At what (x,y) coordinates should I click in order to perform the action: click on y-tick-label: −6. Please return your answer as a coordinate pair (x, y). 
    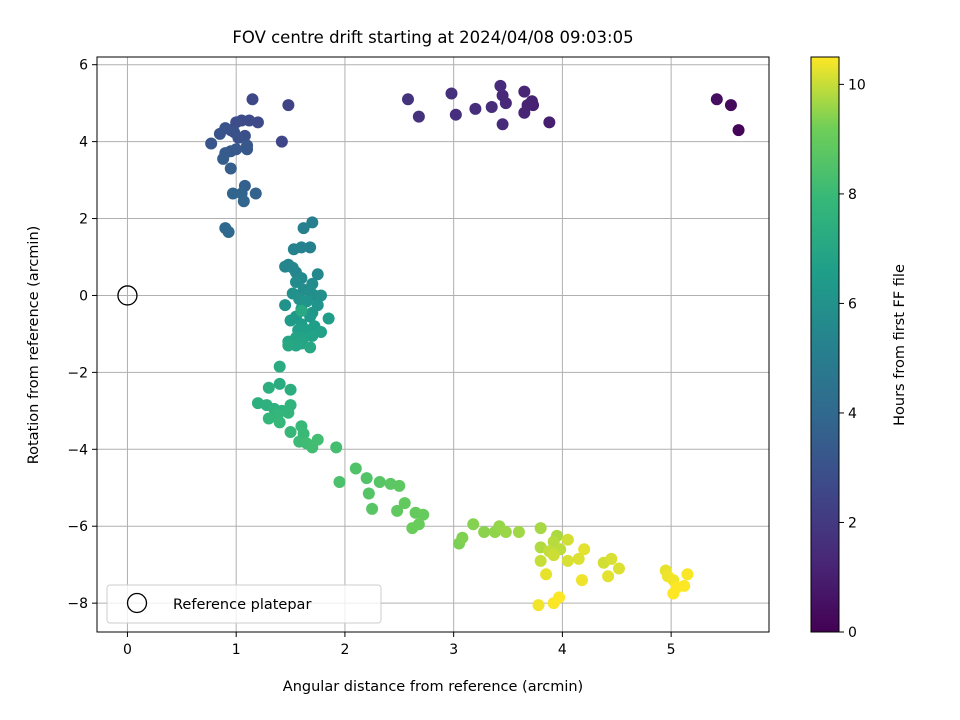
    Looking at the image, I should click on (77, 527).